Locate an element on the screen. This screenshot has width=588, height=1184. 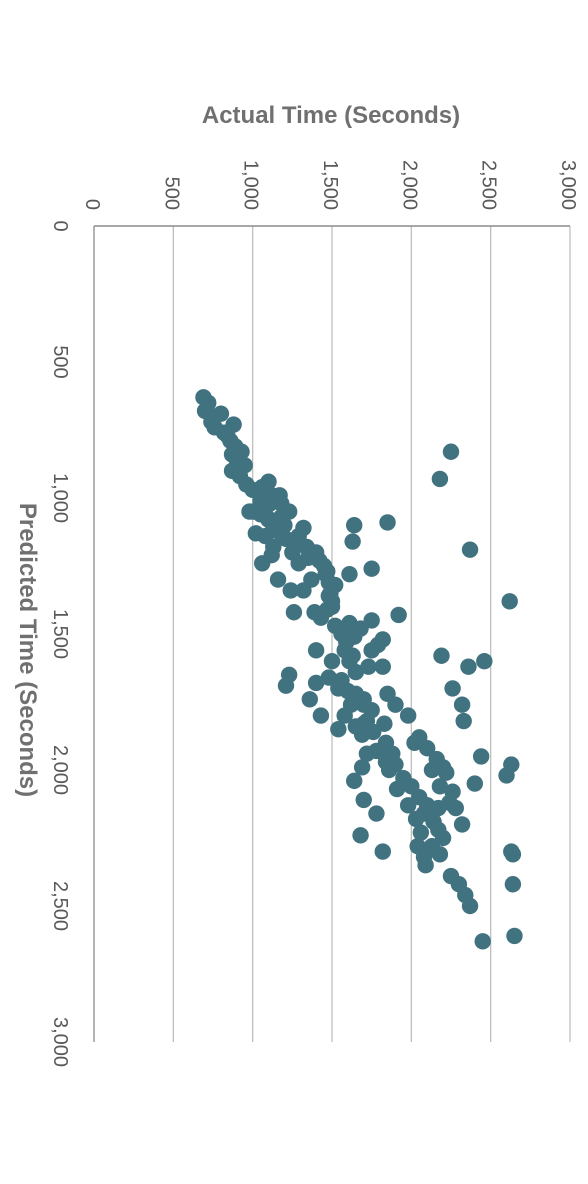
y-tick-label: 3,000 is located at coordinates (568, 185).